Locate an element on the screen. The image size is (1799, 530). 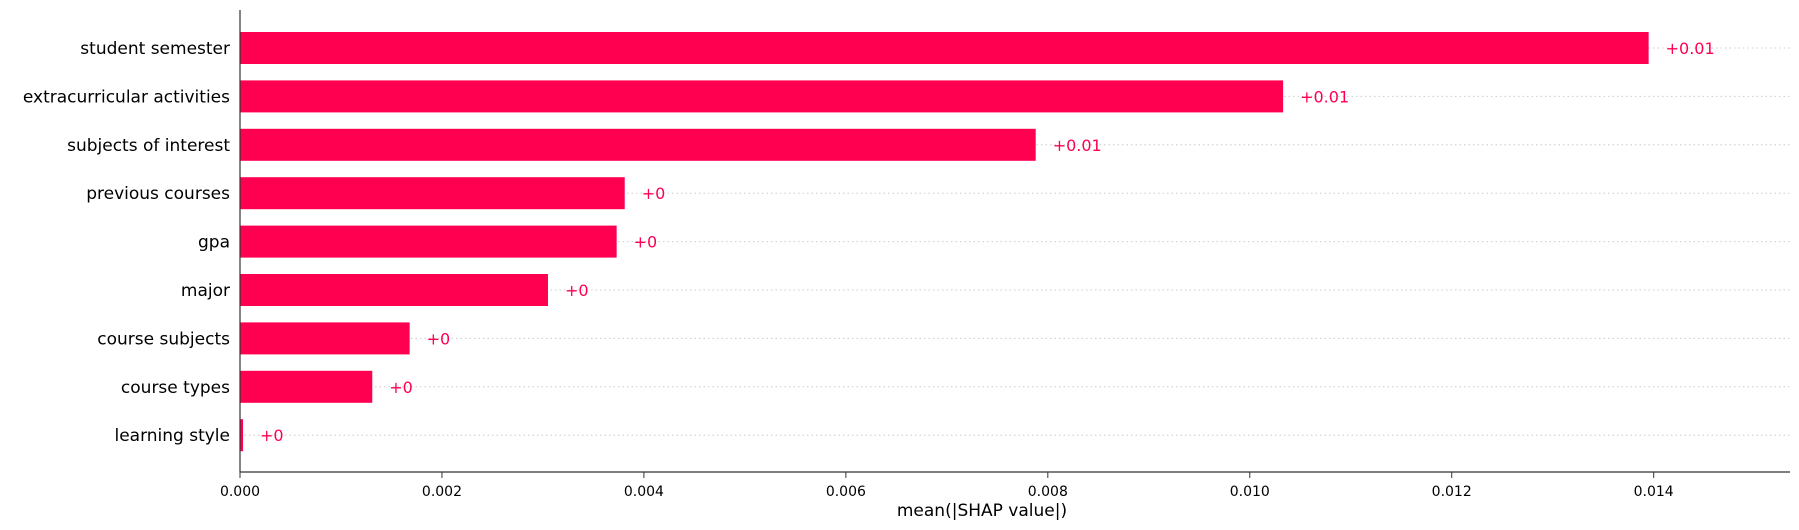
category-label: previous courses is located at coordinates (158, 194).